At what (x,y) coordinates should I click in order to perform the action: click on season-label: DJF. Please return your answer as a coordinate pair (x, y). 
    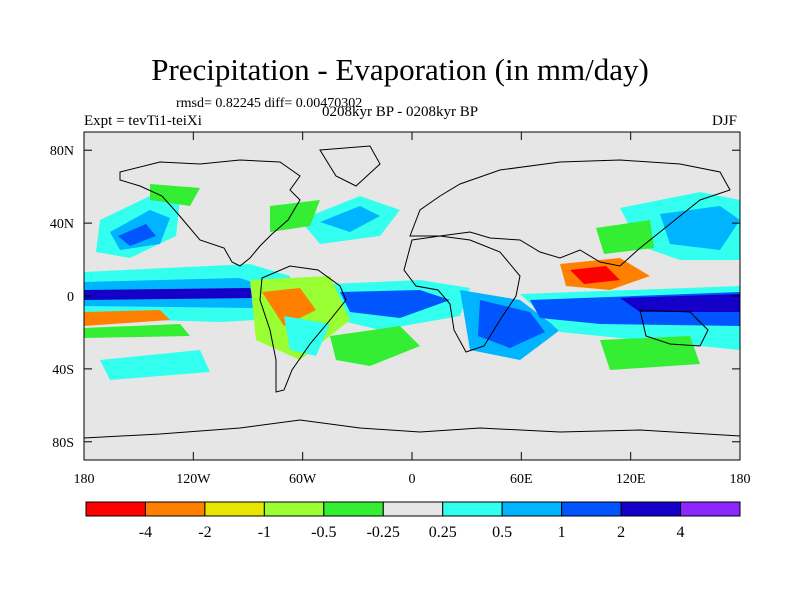
    Looking at the image, I should click on (725, 121).